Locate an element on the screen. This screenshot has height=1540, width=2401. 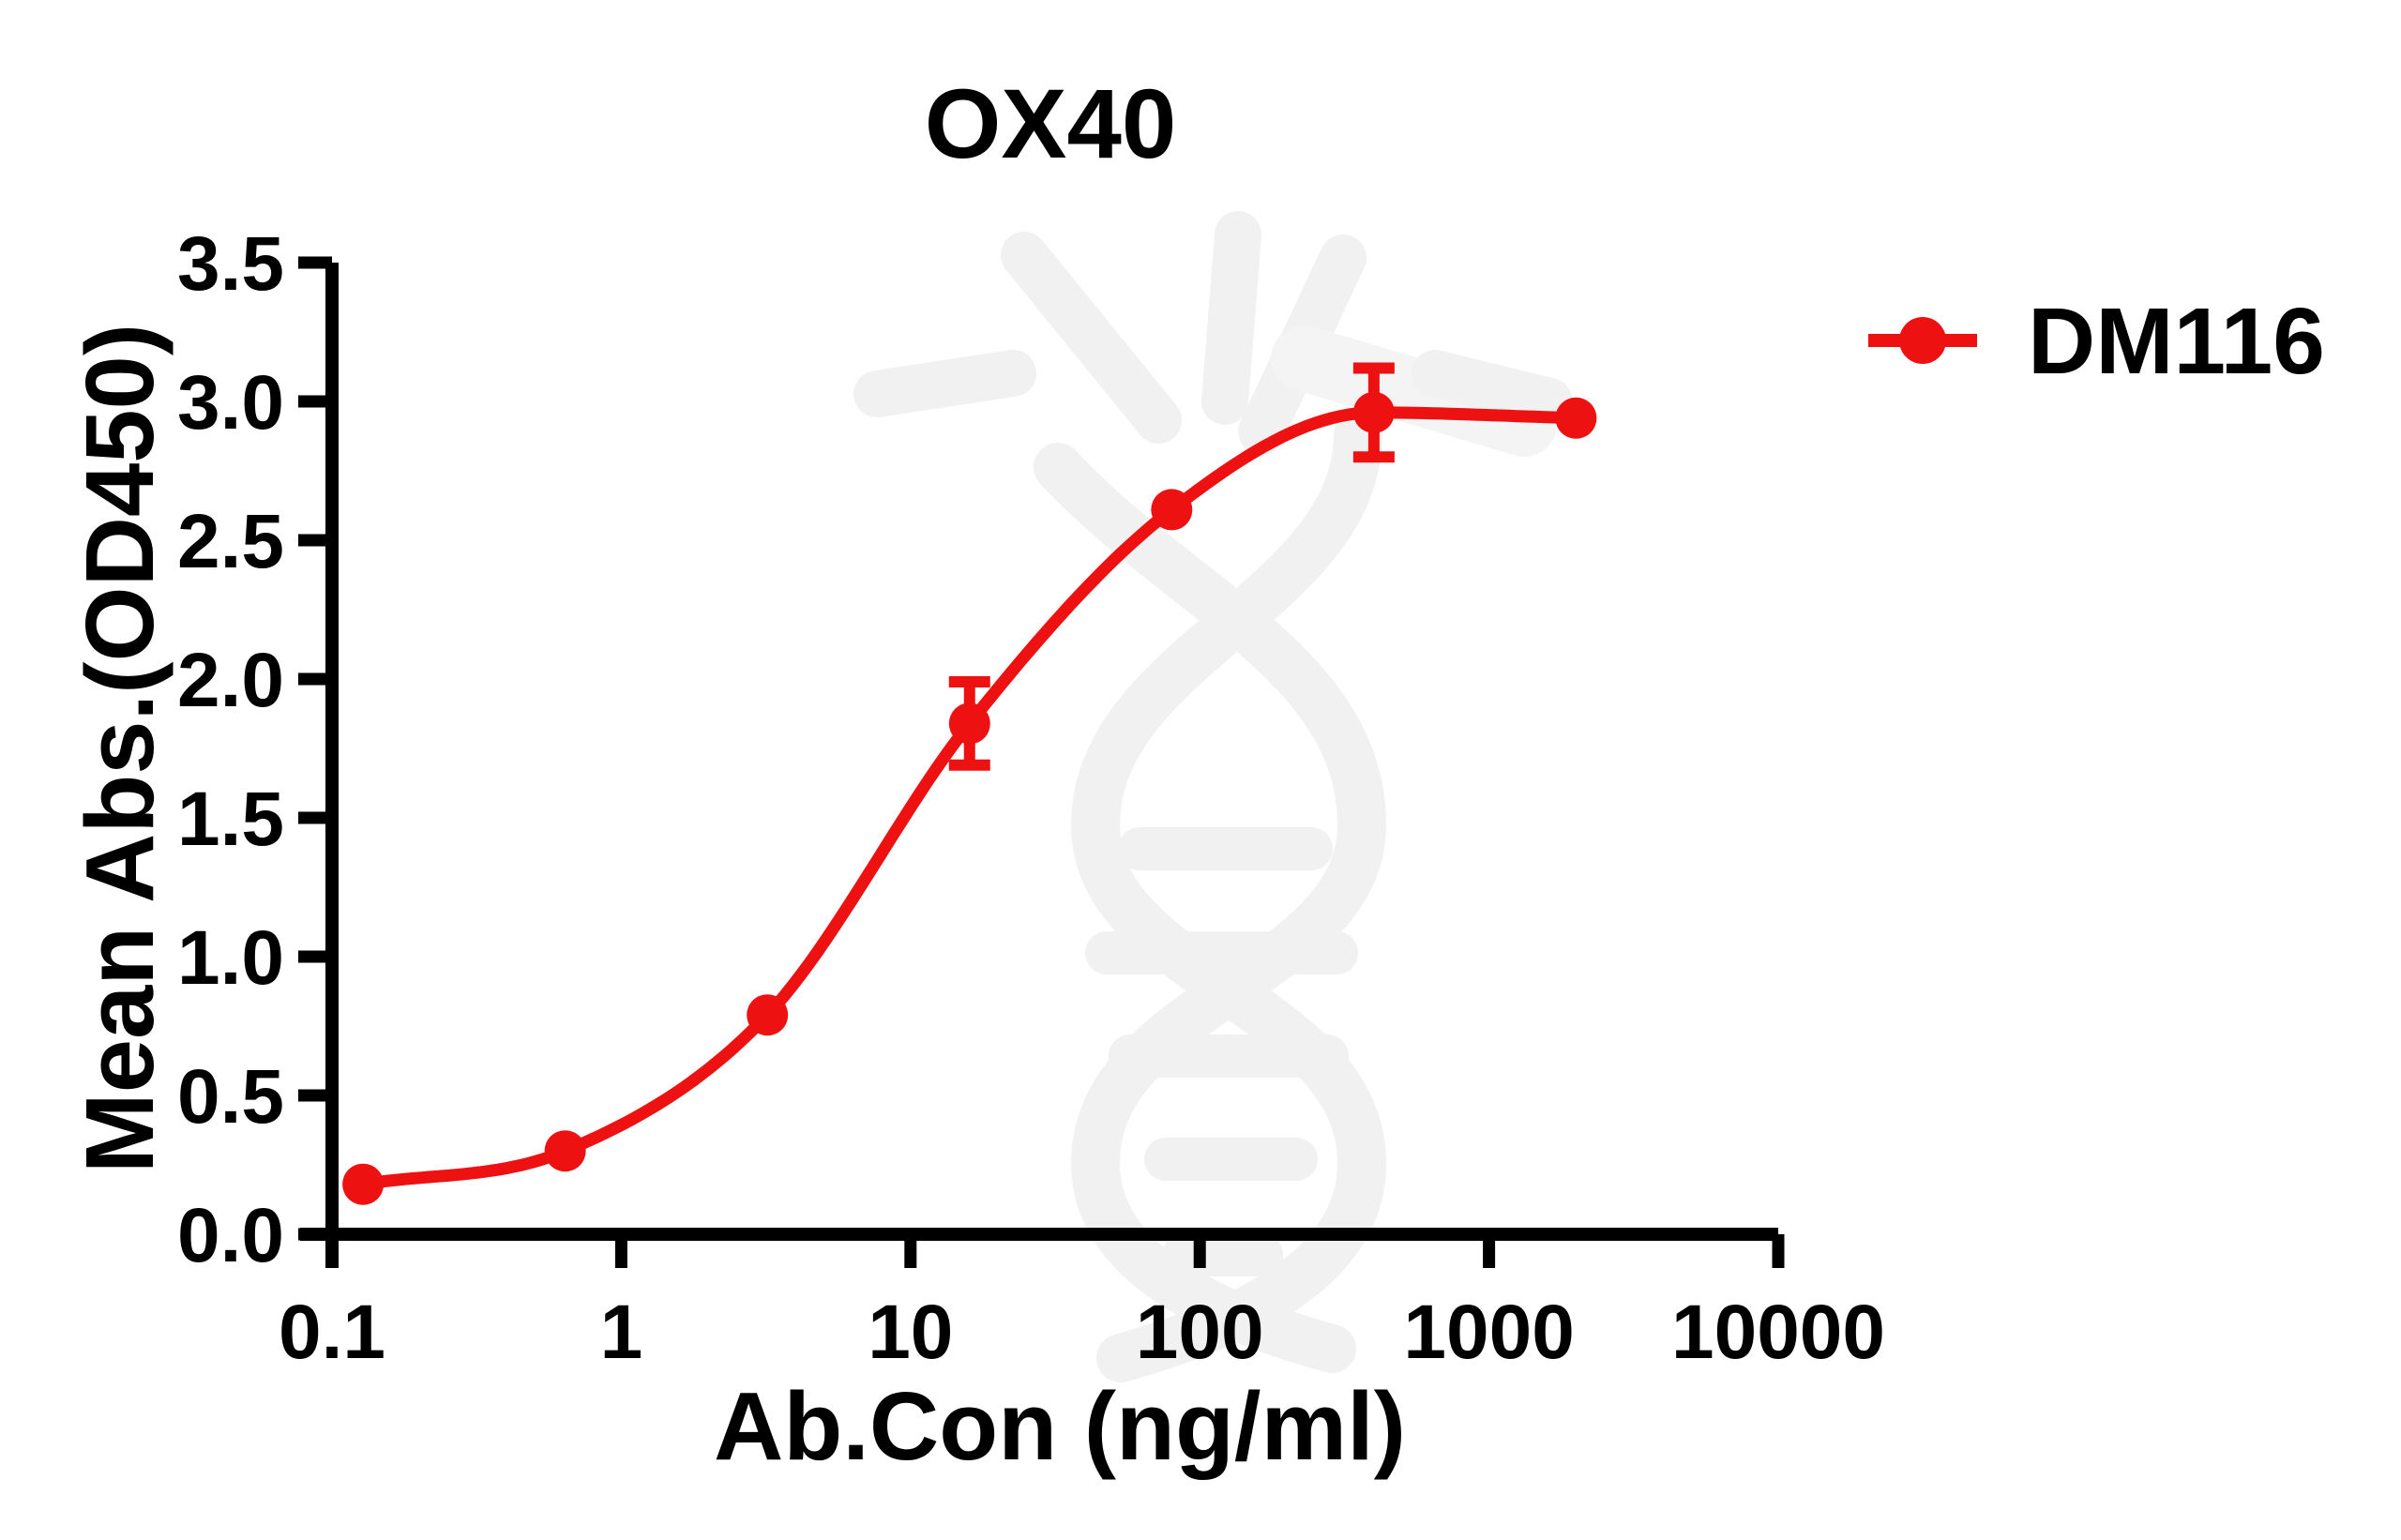
legend-label: DM116 is located at coordinates (2176, 341).